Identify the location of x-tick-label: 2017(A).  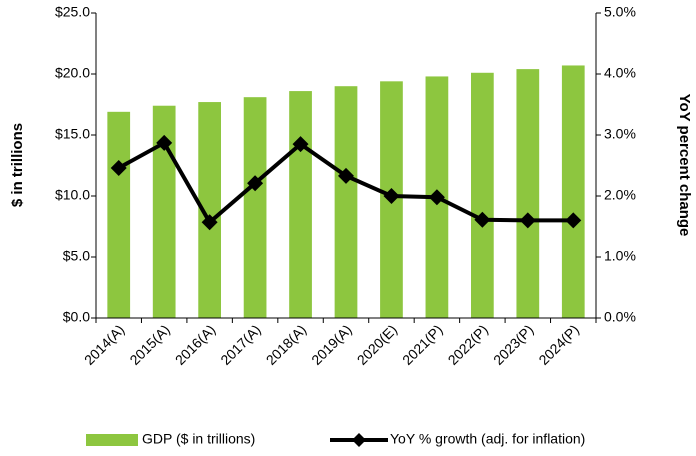
(240, 344).